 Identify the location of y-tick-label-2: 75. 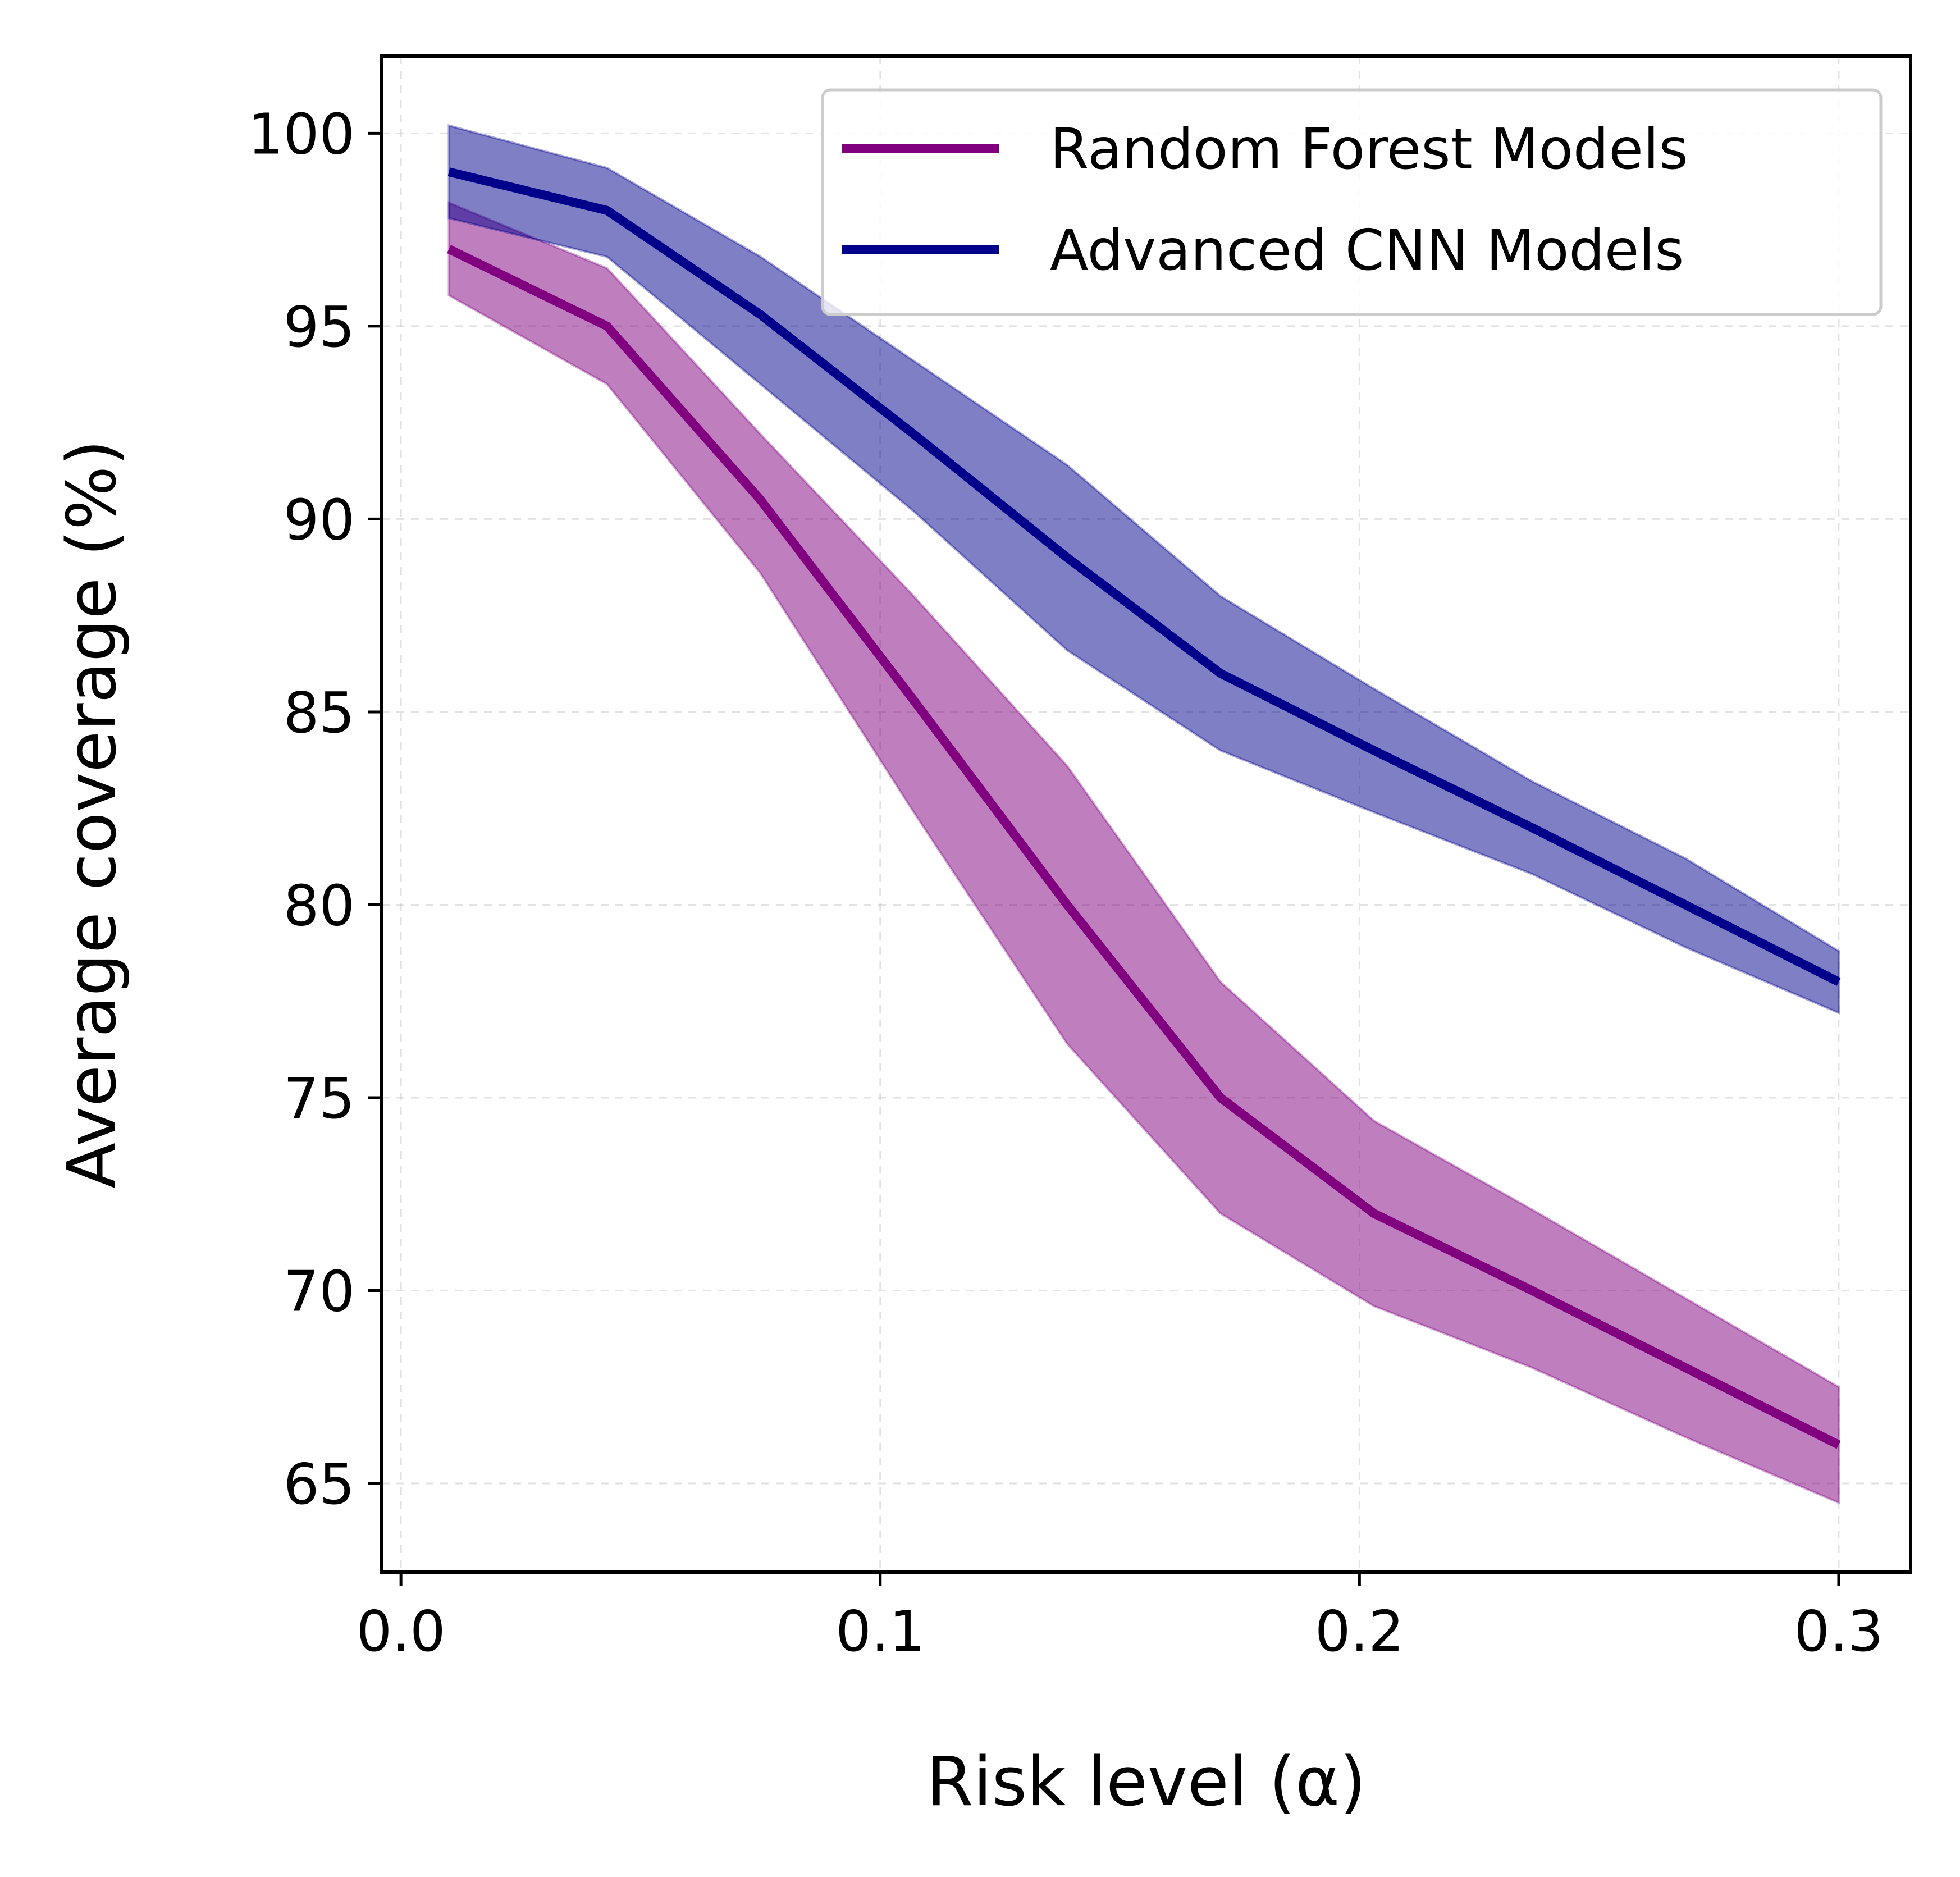
(319, 1099).